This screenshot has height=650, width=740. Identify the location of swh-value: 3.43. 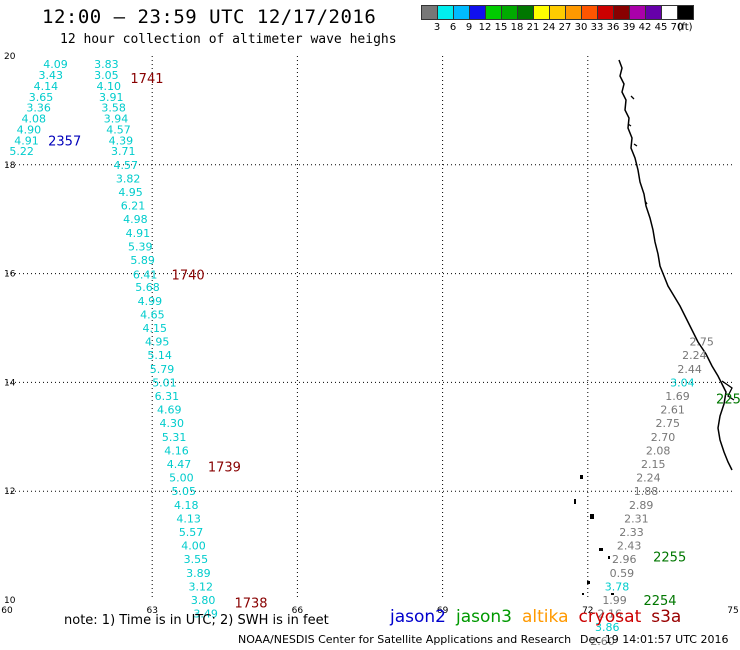
(50, 75).